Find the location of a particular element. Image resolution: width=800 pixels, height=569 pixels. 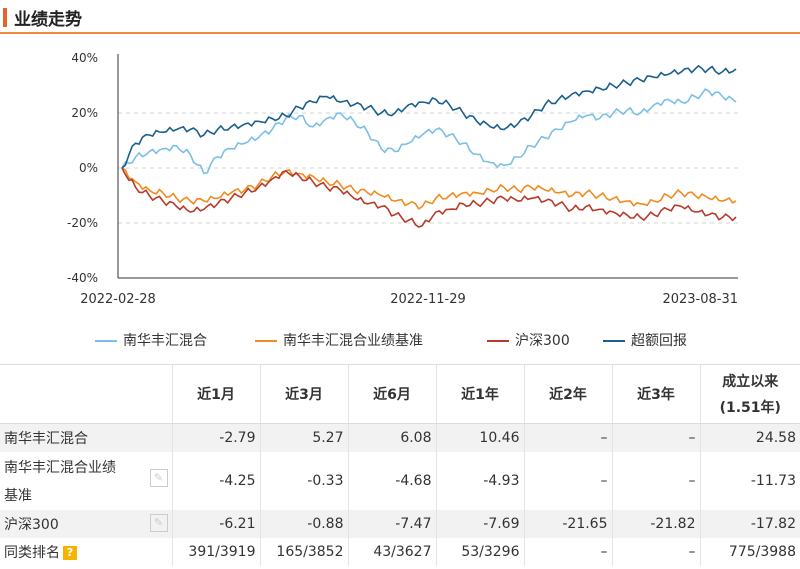

legend-item-benchmark: 南华丰汇混合业绩基准 is located at coordinates (339, 341).